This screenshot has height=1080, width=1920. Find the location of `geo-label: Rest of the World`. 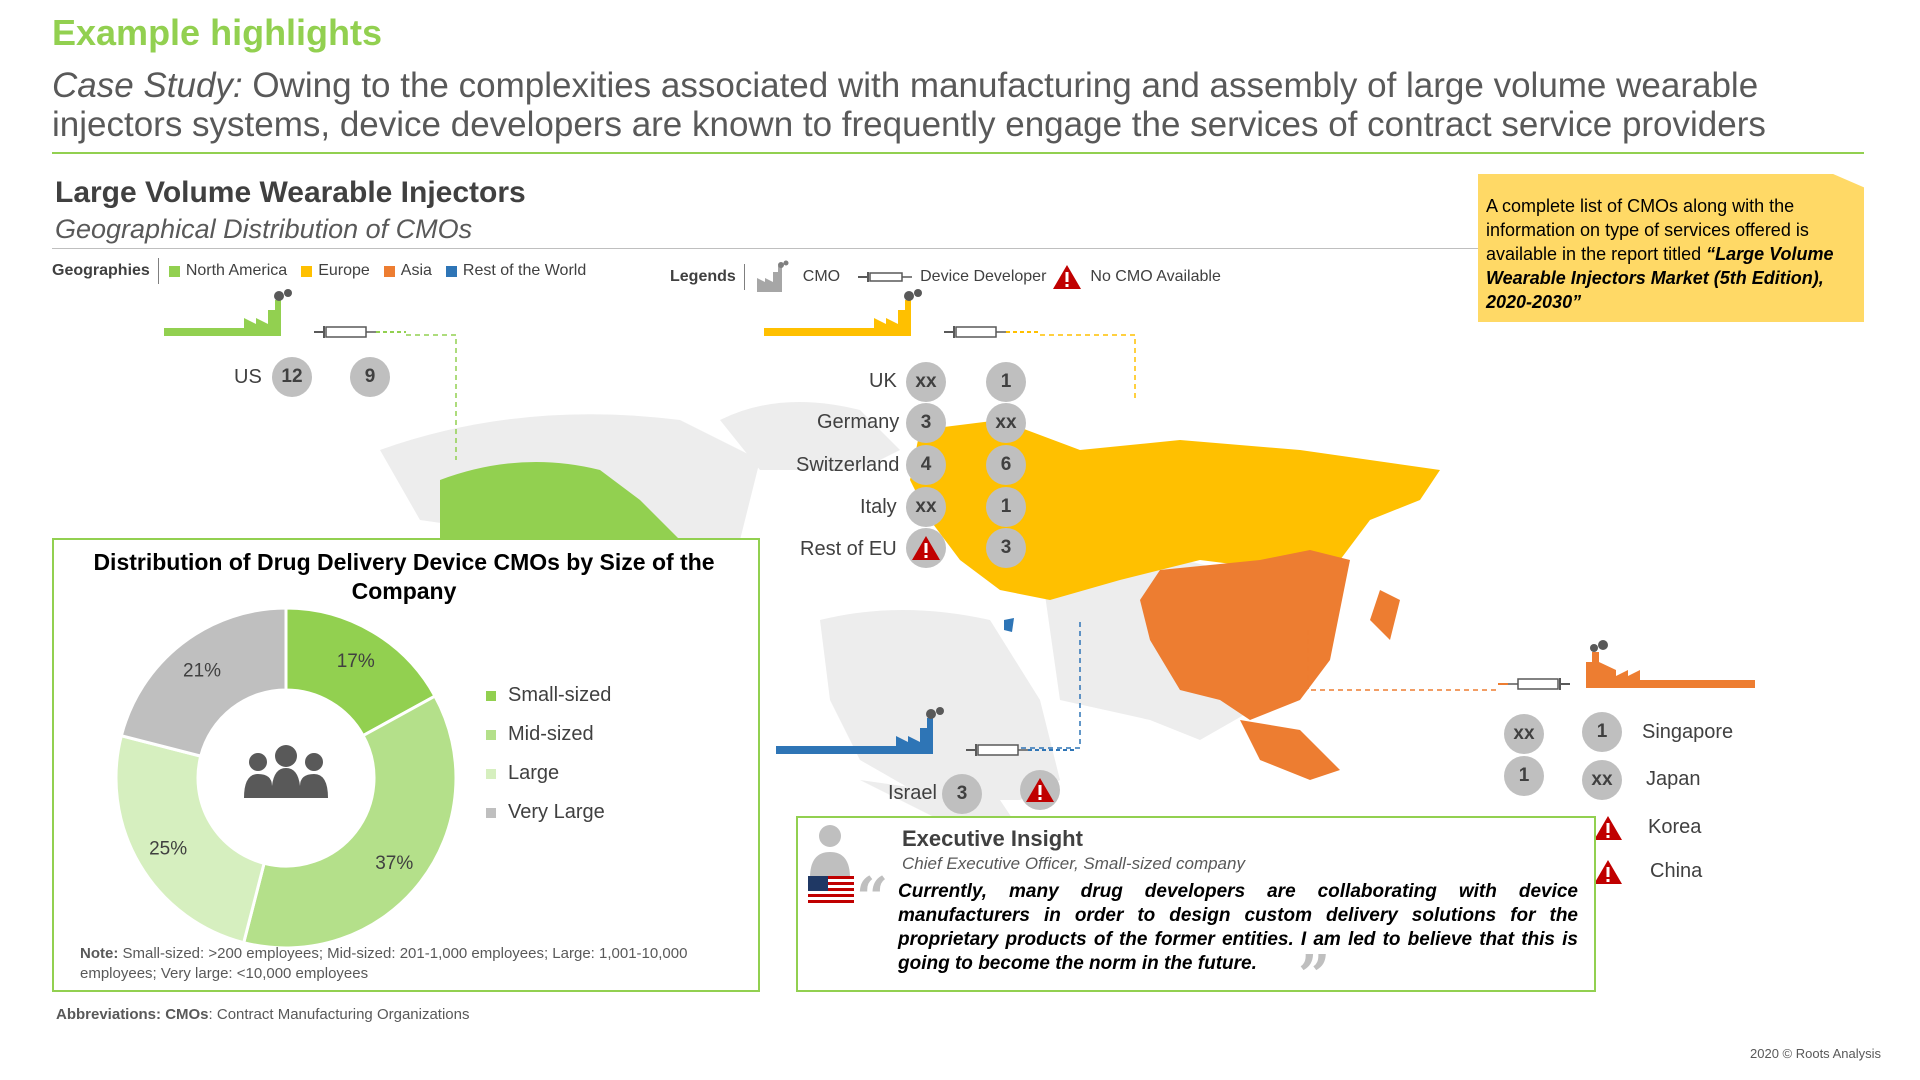

geo-label: Rest of the World is located at coordinates (524, 270).